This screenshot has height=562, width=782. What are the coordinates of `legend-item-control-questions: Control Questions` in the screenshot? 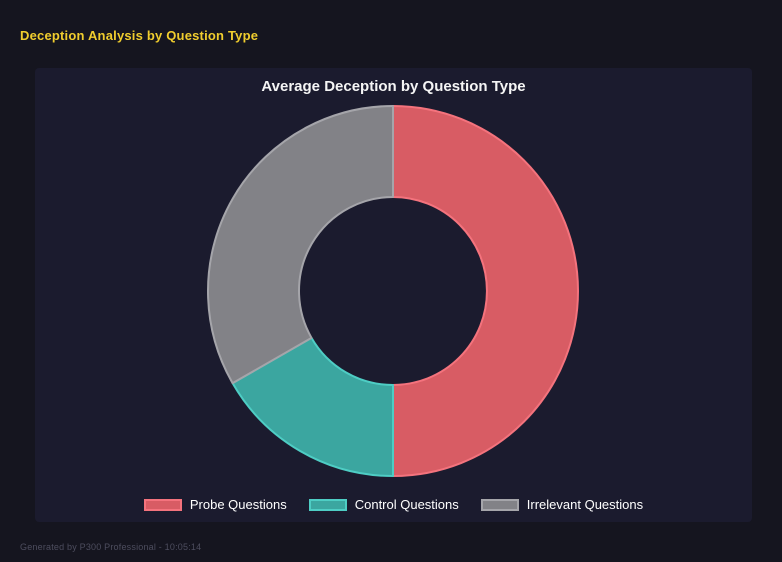 It's located at (383, 504).